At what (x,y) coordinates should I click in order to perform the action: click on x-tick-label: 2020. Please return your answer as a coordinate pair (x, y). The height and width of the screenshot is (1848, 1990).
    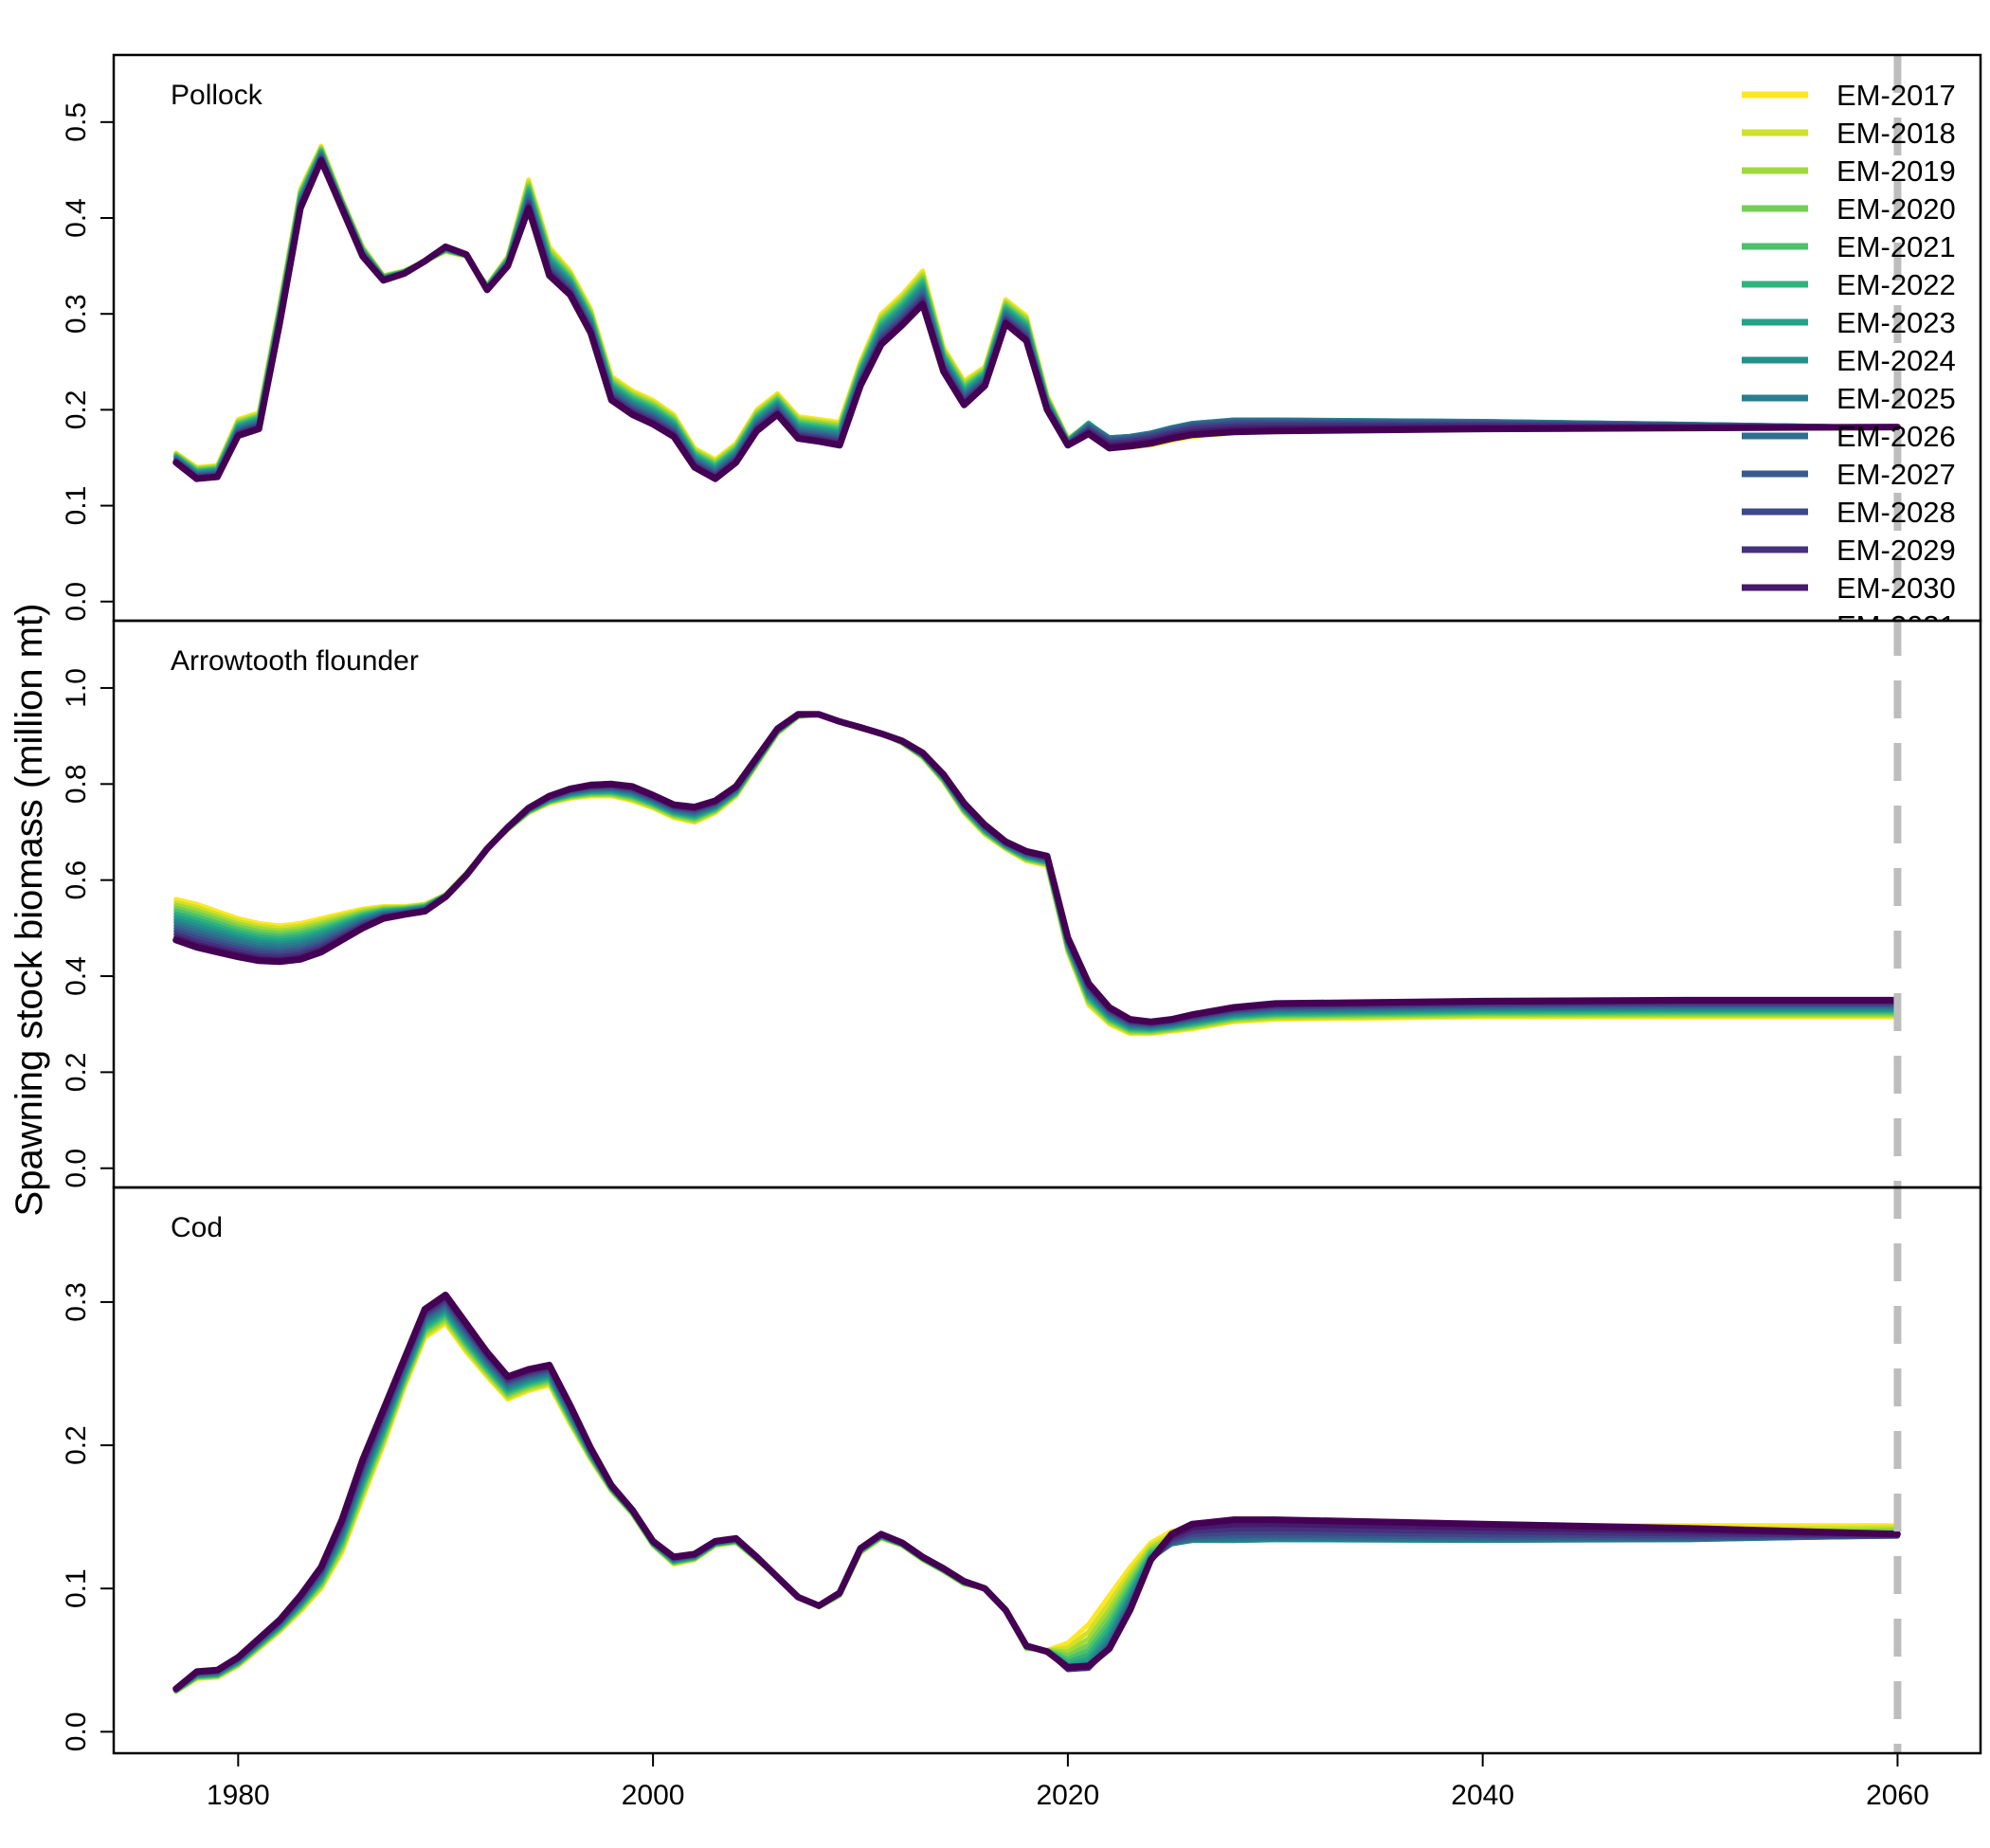
    Looking at the image, I should click on (1068, 1795).